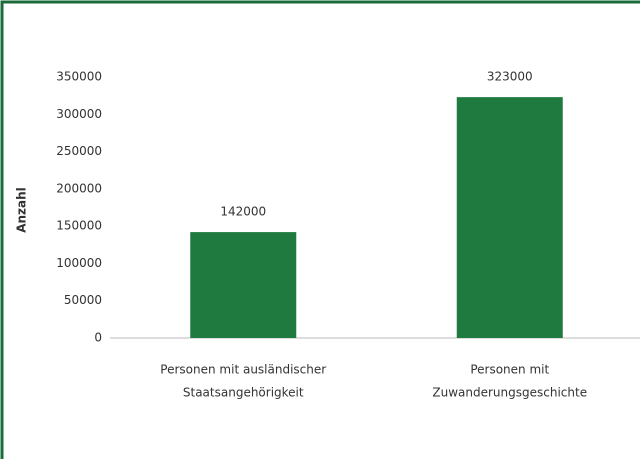  Describe the element at coordinates (243, 212) in the screenshot. I see `data-label: 142000` at that location.